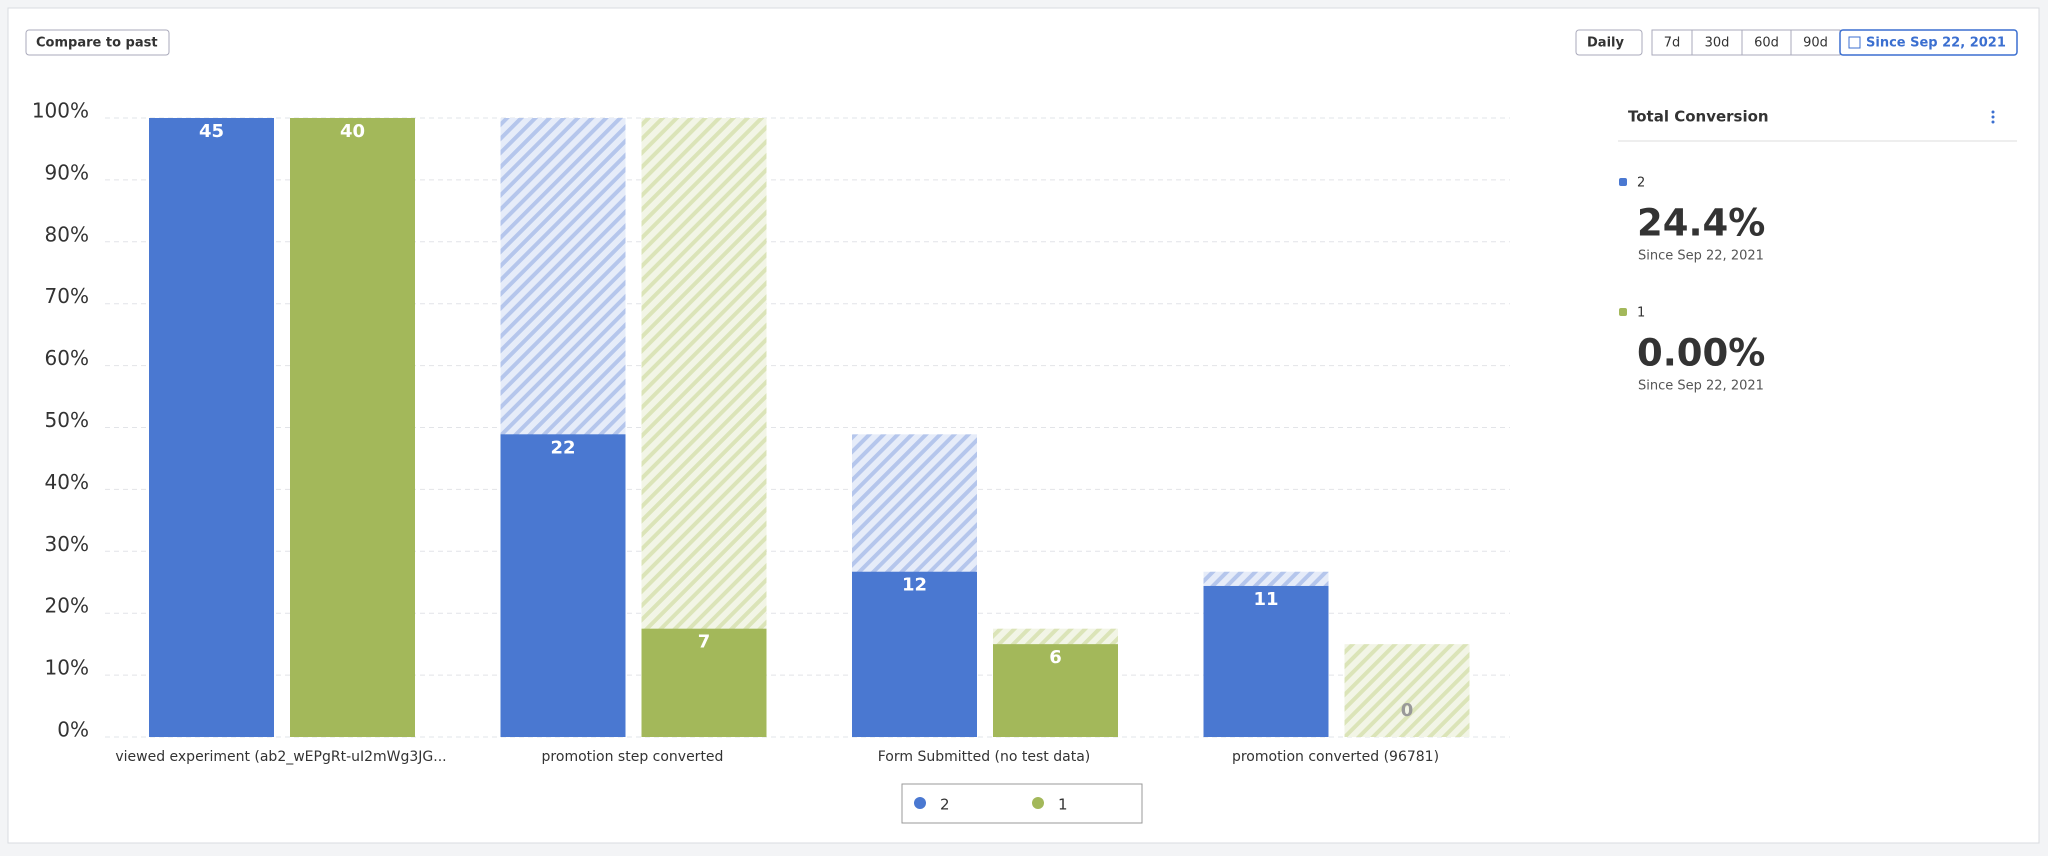 Image resolution: width=2048 pixels, height=856 pixels. What do you see at coordinates (211, 131) in the screenshot?
I see `count-label: 45` at bounding box center [211, 131].